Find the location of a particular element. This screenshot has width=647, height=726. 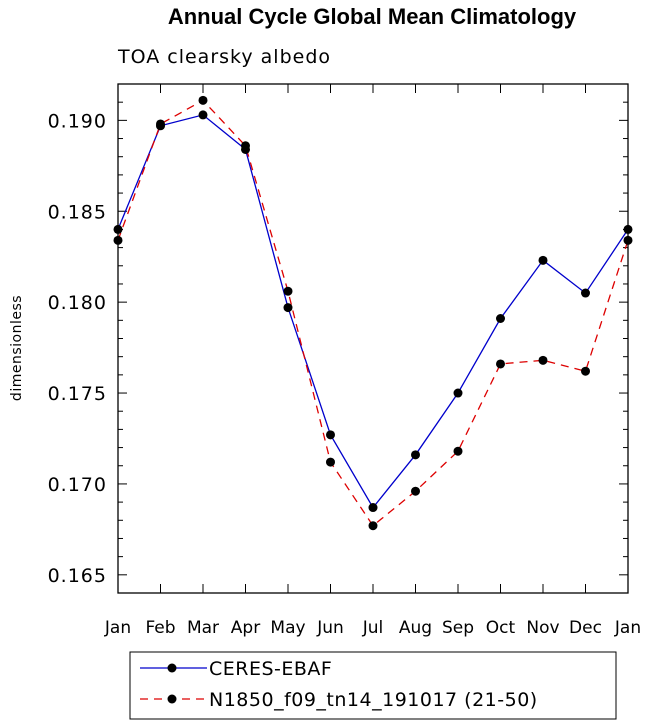

legend-box is located at coordinates (373, 685).